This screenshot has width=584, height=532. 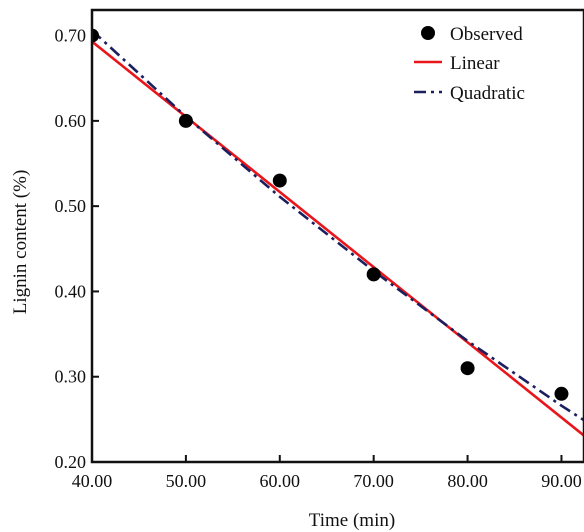 I want to click on y-tick-label: 0.60, so click(x=71, y=121).